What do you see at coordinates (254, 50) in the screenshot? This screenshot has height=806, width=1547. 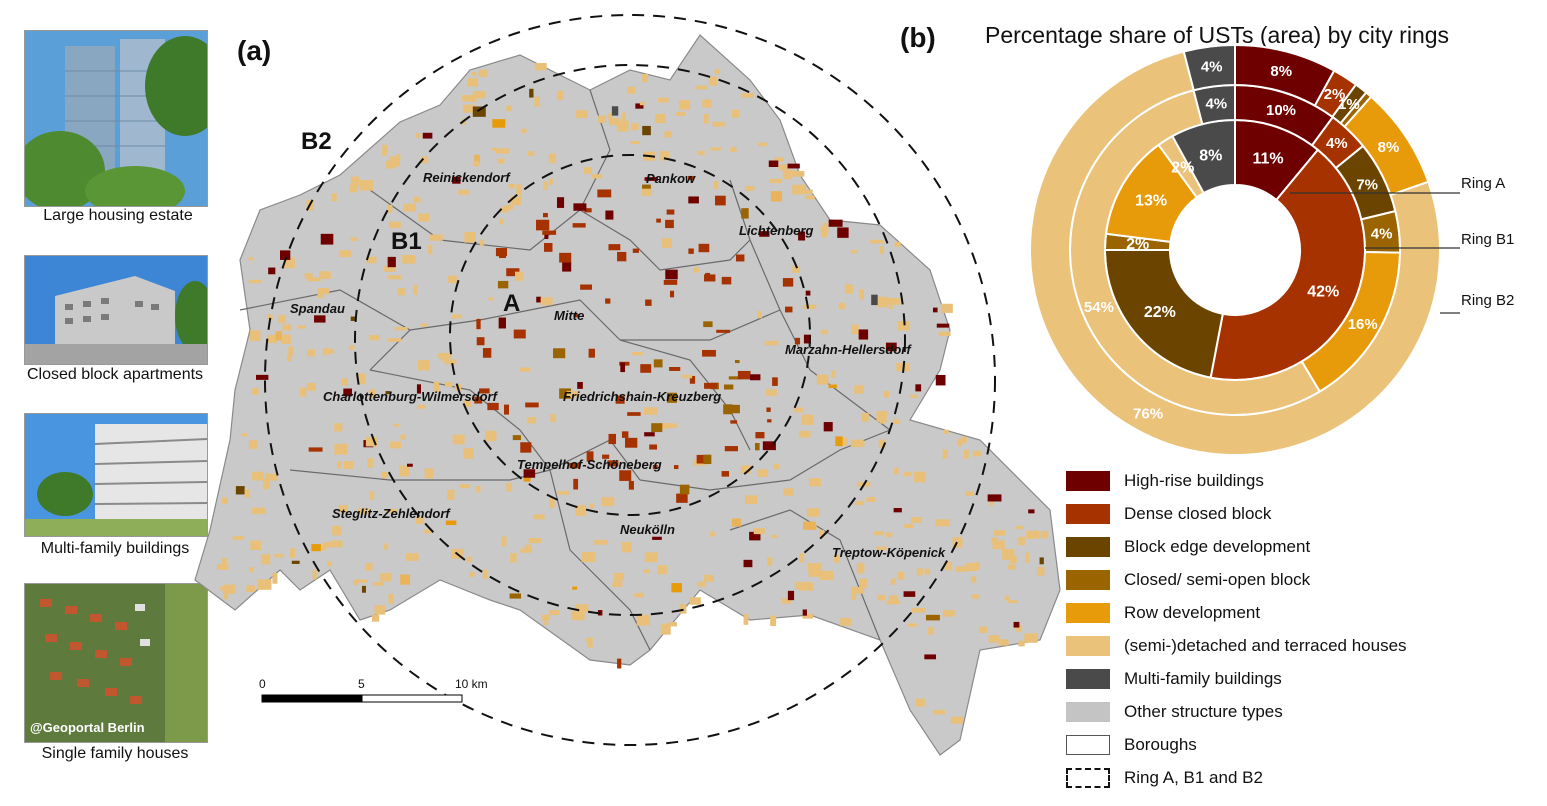 I see `panel-label-a: (a)` at bounding box center [254, 50].